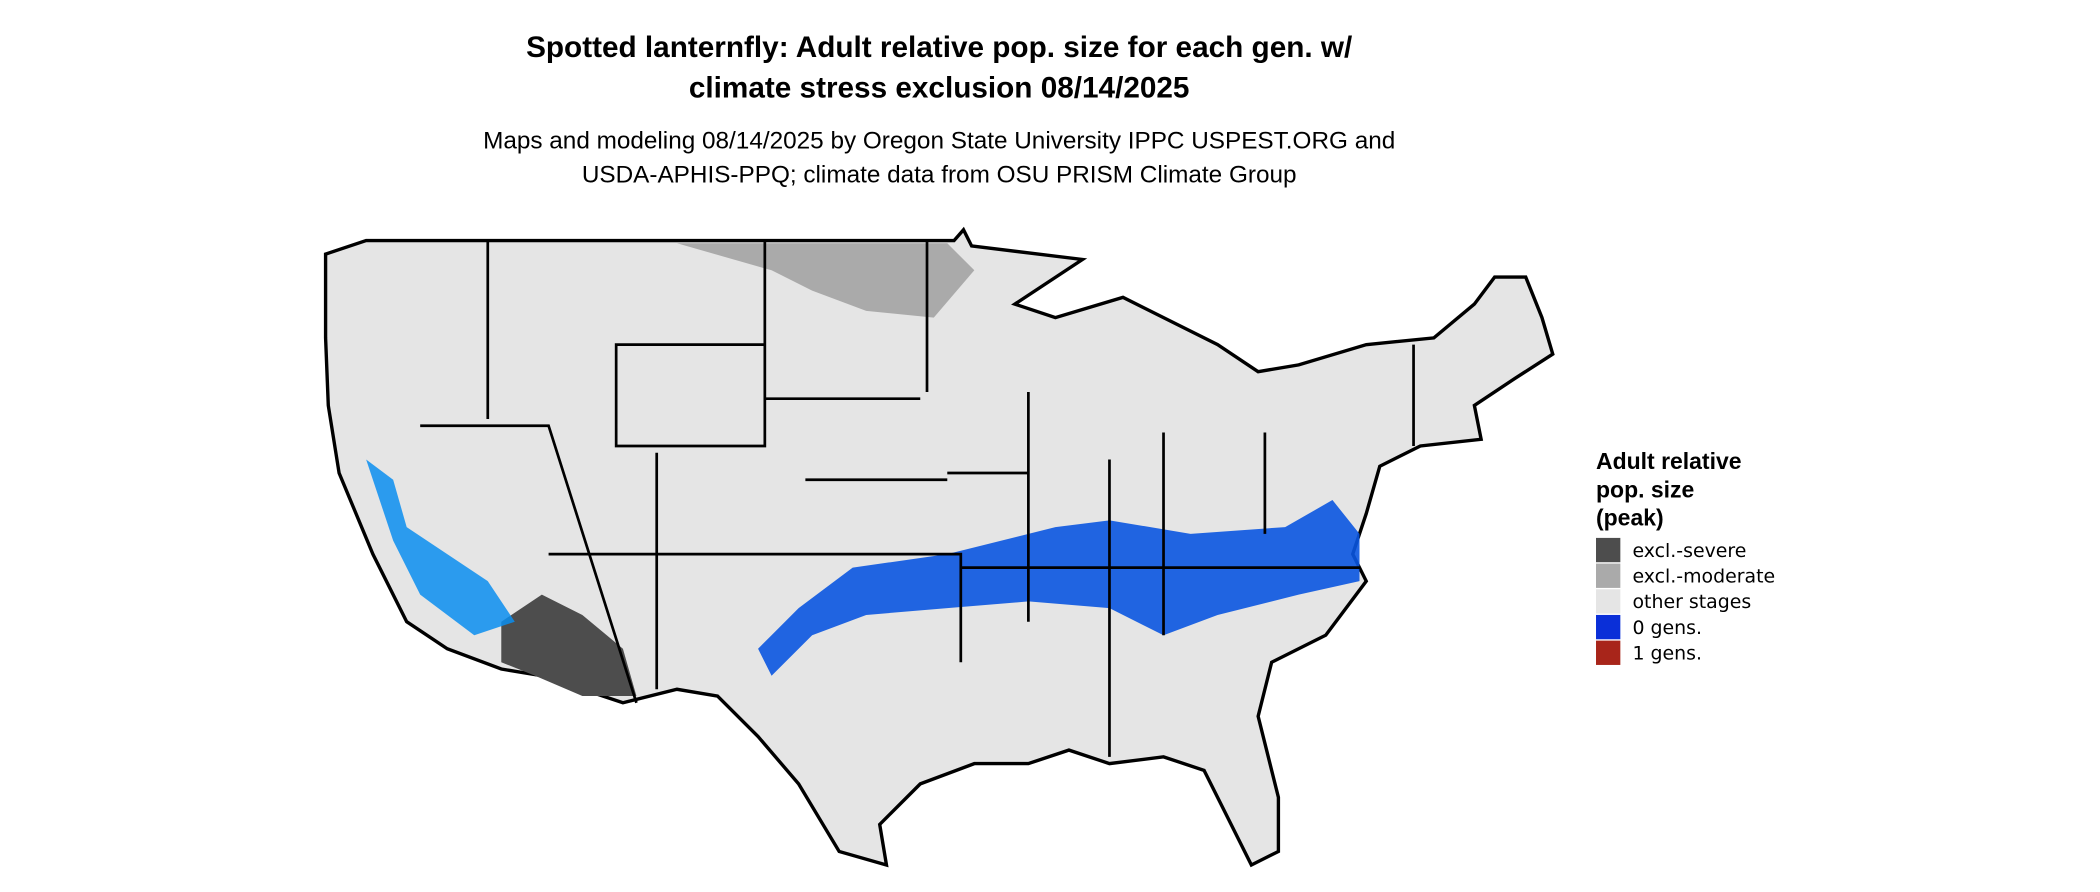 This screenshot has width=2100, height=892. What do you see at coordinates (1704, 577) in the screenshot?
I see `legend-label: excl.-moderate` at bounding box center [1704, 577].